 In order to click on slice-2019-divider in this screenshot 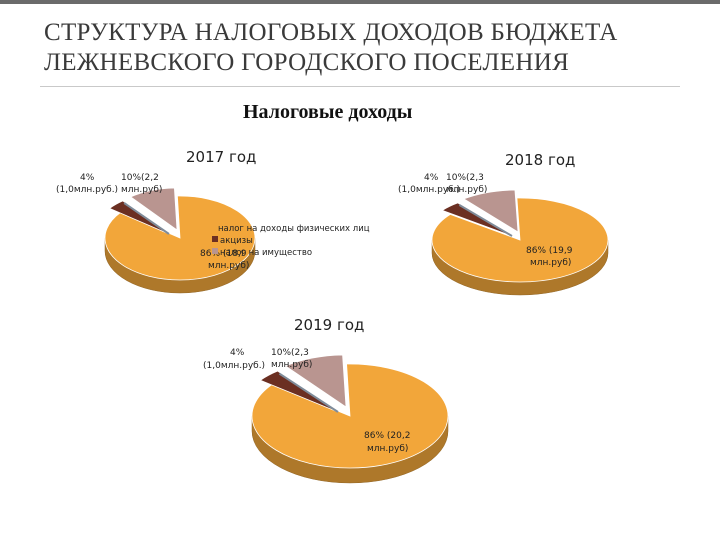, I will do `click(308, 392)`.